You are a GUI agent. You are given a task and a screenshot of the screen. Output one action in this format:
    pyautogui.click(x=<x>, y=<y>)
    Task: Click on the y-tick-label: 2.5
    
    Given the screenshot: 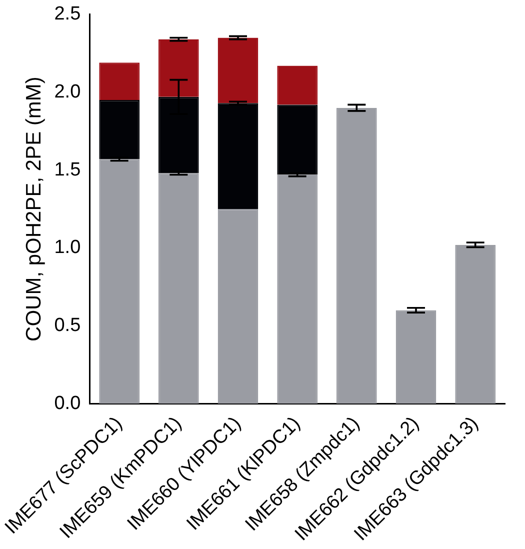 What is the action you would take?
    pyautogui.click(x=67, y=14)
    